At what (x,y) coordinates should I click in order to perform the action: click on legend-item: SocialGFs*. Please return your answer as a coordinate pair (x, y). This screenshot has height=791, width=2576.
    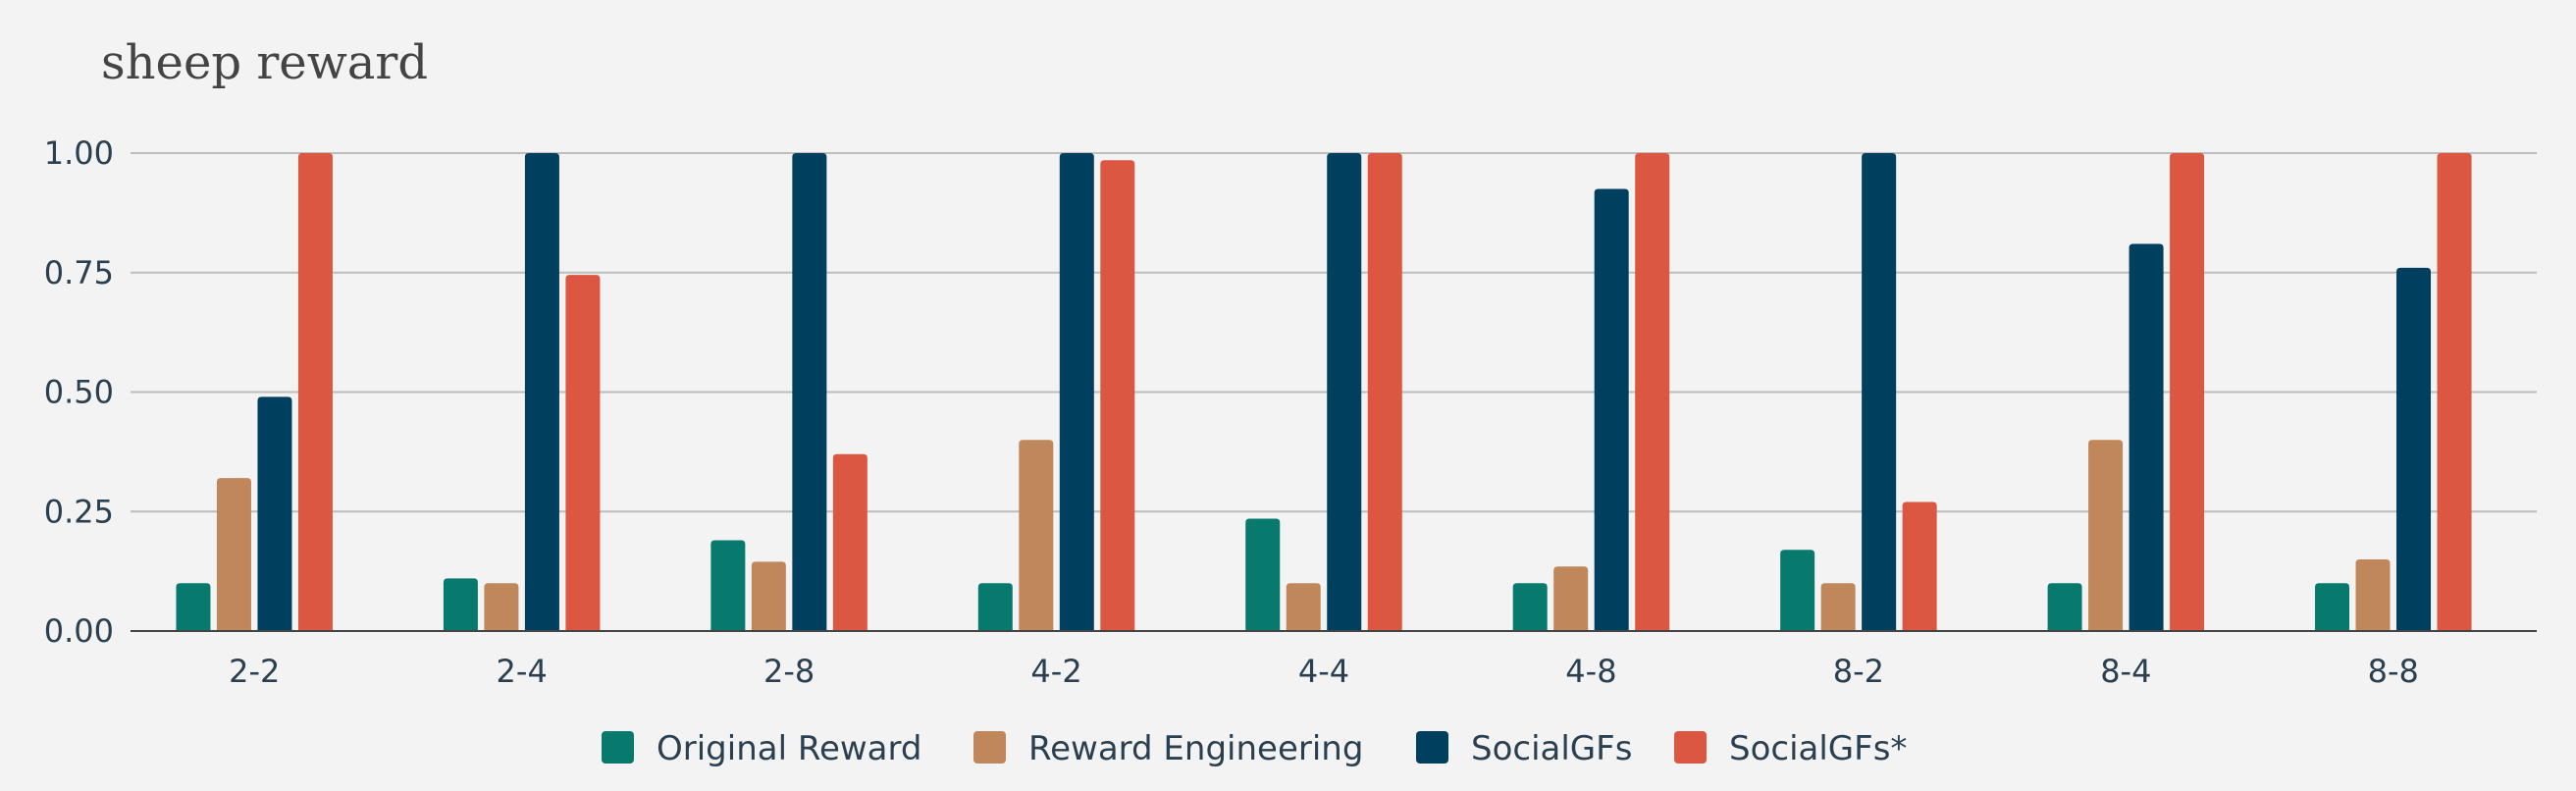
    Looking at the image, I should click on (1790, 748).